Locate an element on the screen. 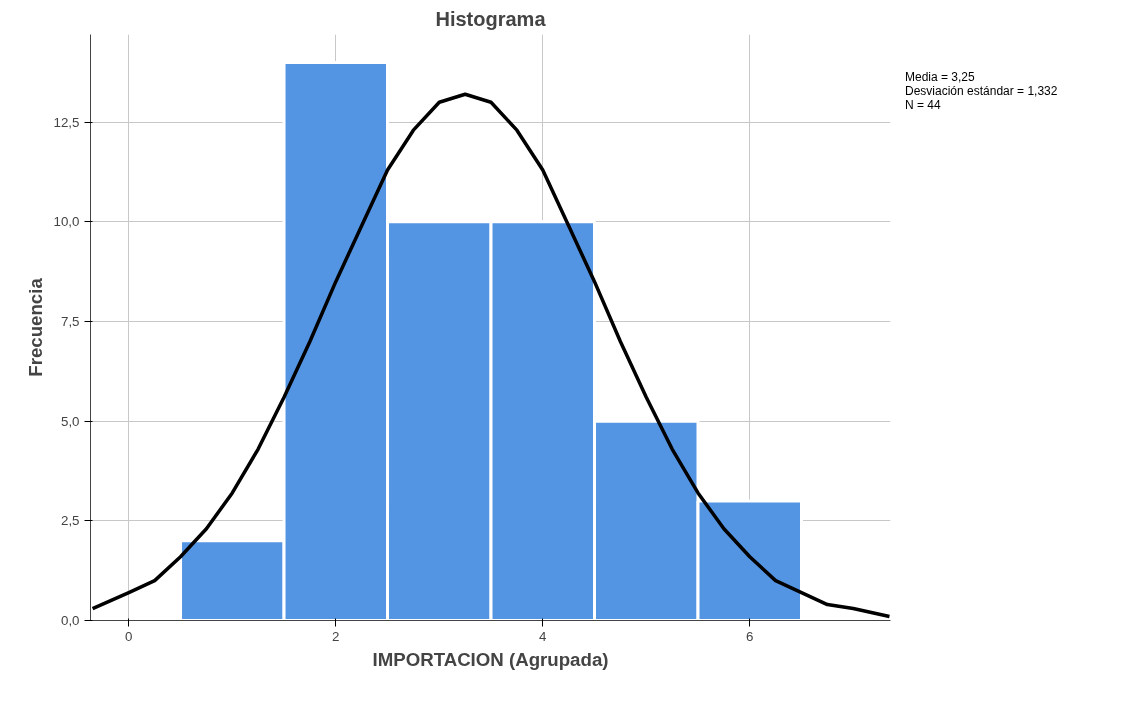 This screenshot has height=713, width=1138. y-tick-label: 12,5 is located at coordinates (66, 122).